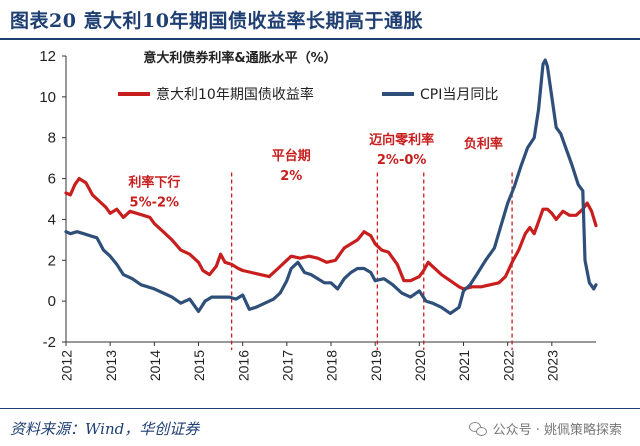  What do you see at coordinates (52, 179) in the screenshot?
I see `y-tick-label: 6` at bounding box center [52, 179].